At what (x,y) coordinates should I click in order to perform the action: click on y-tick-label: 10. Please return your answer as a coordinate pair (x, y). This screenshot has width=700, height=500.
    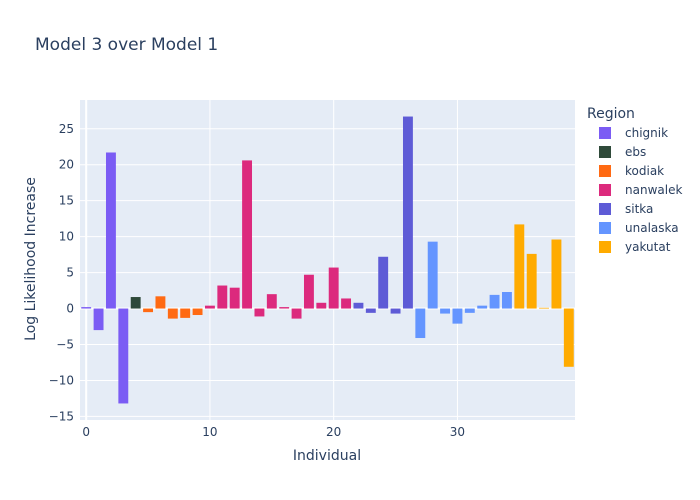
    Looking at the image, I should click on (66, 237).